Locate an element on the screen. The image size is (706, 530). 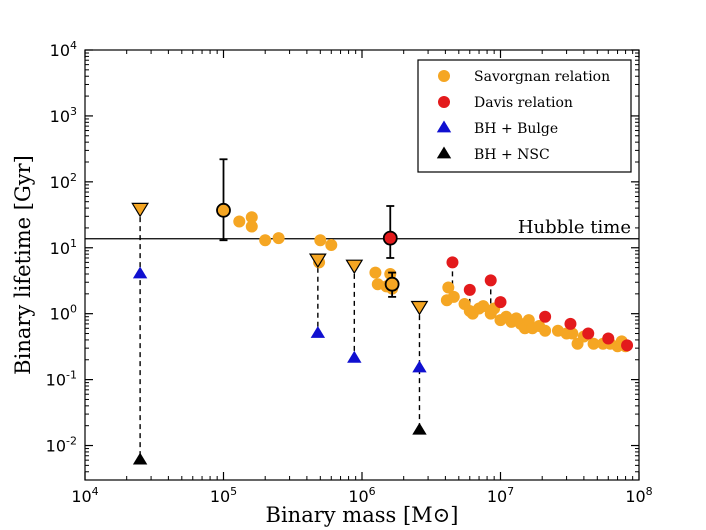
x-tick-label: 10⁸ is located at coordinates (638, 495).